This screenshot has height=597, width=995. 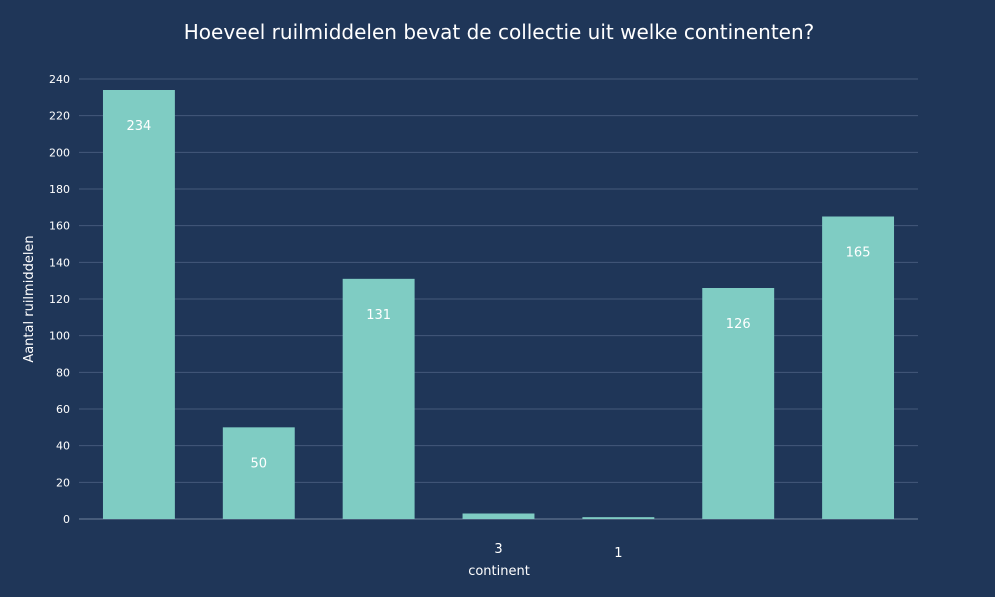 I want to click on y-tick-label: 220, so click(x=59, y=116).